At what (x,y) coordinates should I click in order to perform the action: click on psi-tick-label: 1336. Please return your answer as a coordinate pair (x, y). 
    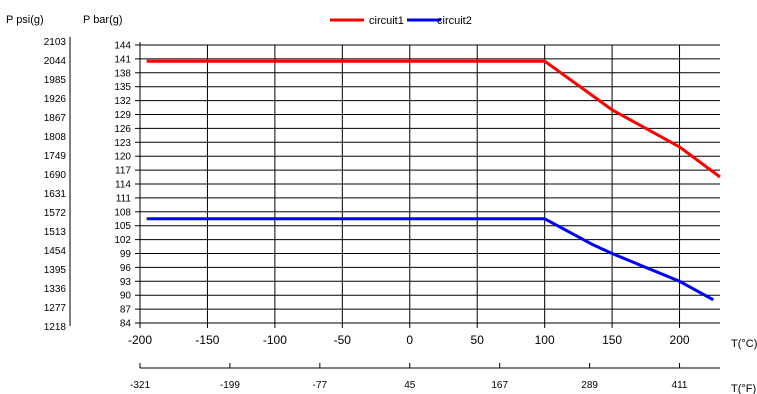
    Looking at the image, I should click on (55, 289).